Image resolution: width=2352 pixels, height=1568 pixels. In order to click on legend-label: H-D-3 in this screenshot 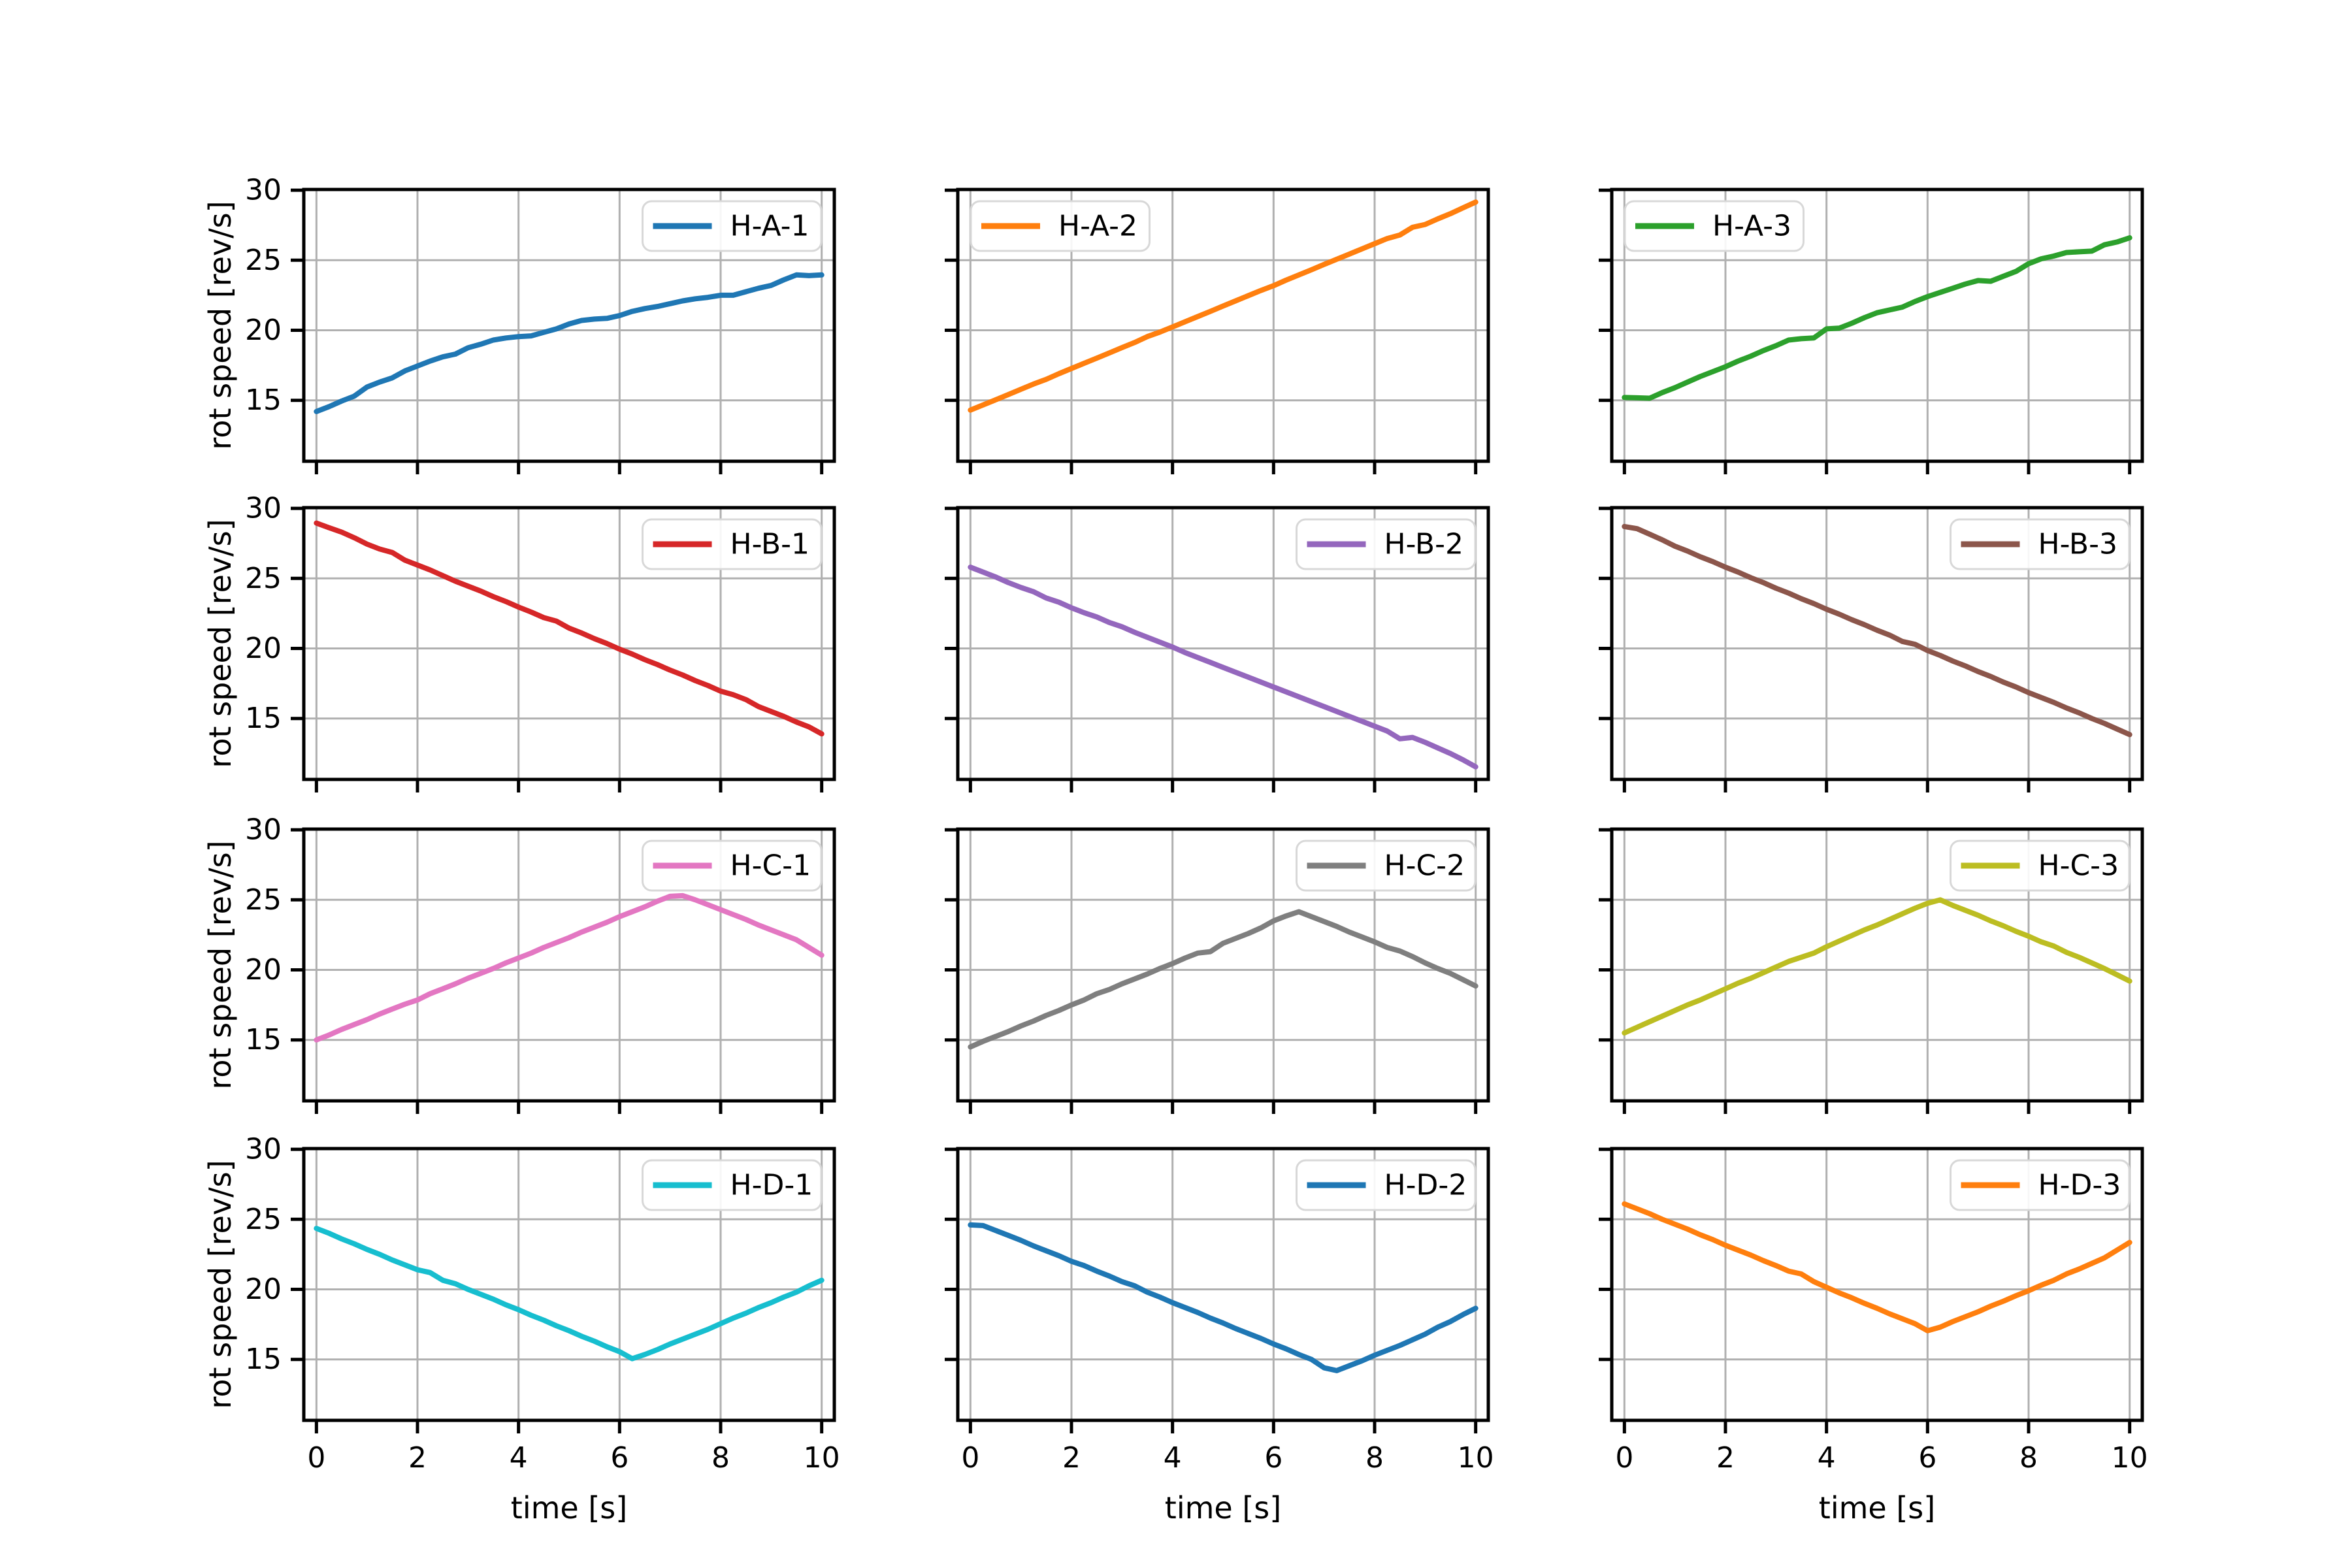, I will do `click(2079, 1185)`.